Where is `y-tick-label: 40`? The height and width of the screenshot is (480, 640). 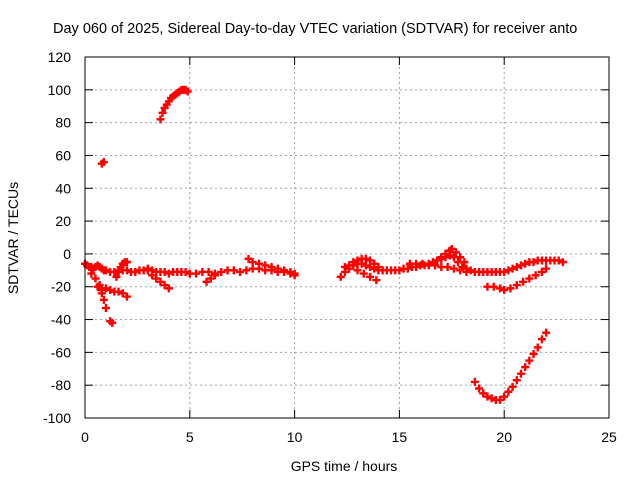 y-tick-label: 40 is located at coordinates (63, 188).